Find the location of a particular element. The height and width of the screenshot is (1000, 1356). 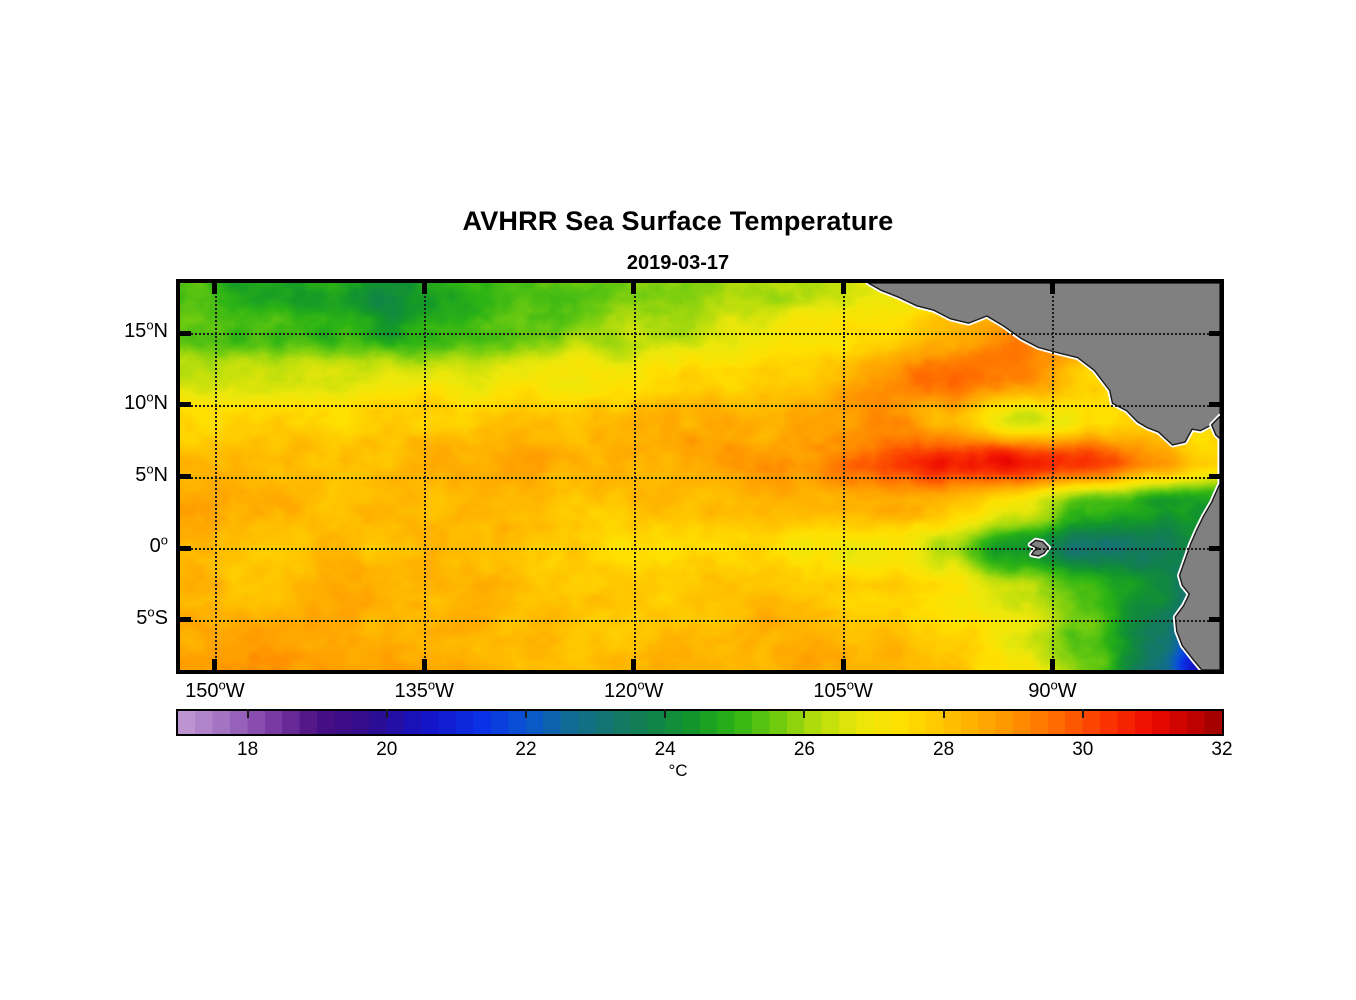

colorbar-tick-label: 32 is located at coordinates (1222, 749).